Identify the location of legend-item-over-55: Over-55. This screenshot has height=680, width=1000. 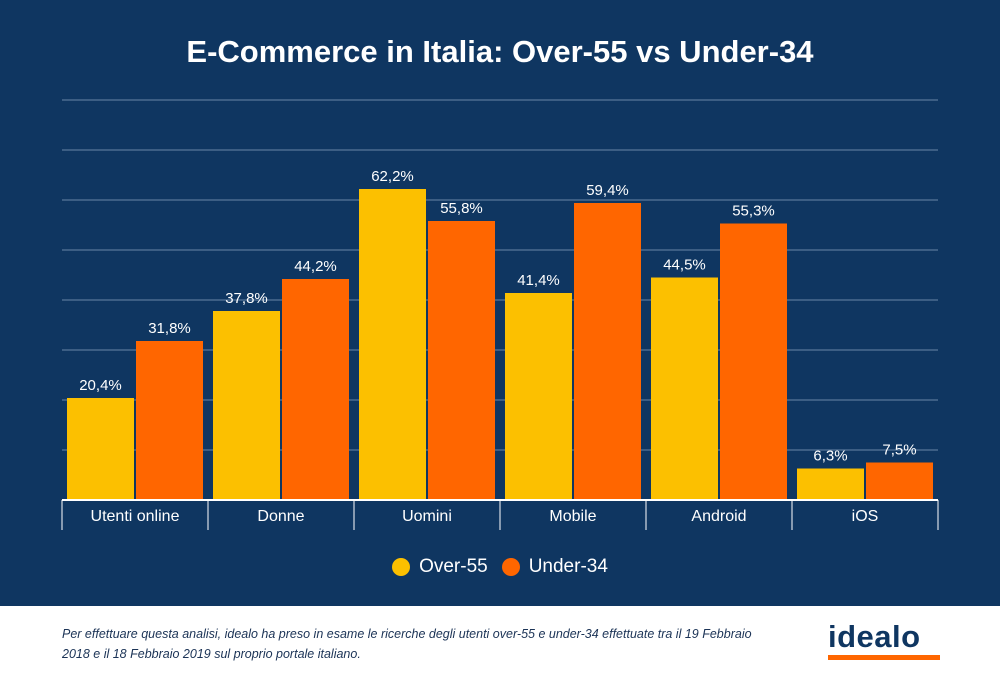
(440, 567).